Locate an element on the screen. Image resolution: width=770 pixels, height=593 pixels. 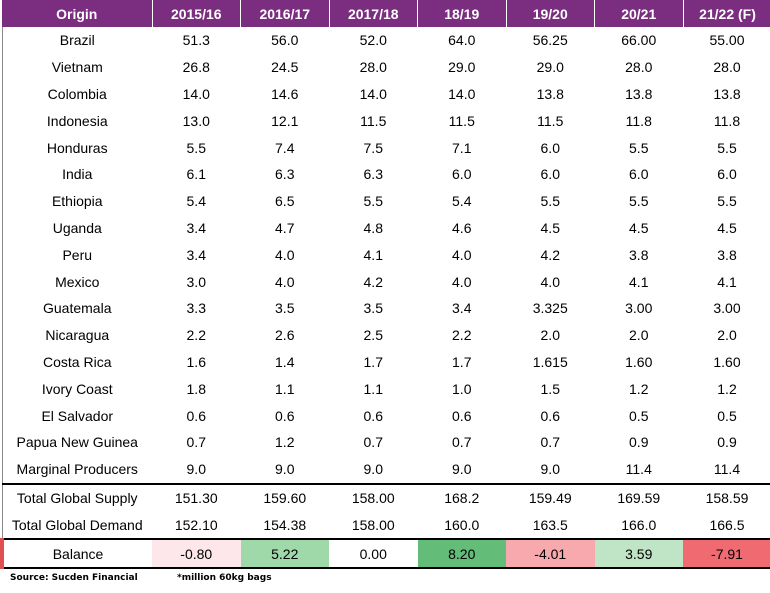
production-value: 1.7 is located at coordinates (373, 361).